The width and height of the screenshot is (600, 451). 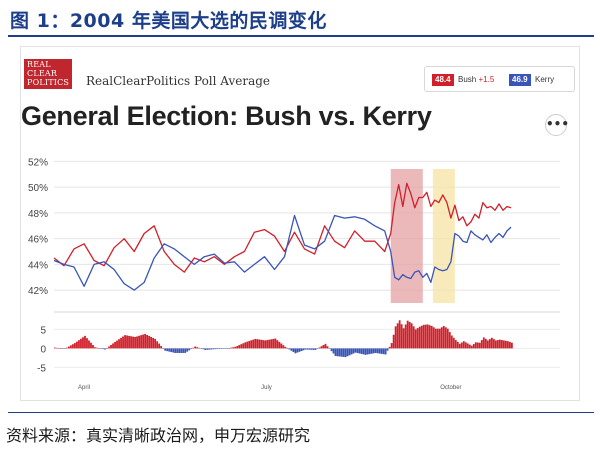 What do you see at coordinates (476, 80) in the screenshot?
I see `legend-bush-label: Bush +1.5` at bounding box center [476, 80].